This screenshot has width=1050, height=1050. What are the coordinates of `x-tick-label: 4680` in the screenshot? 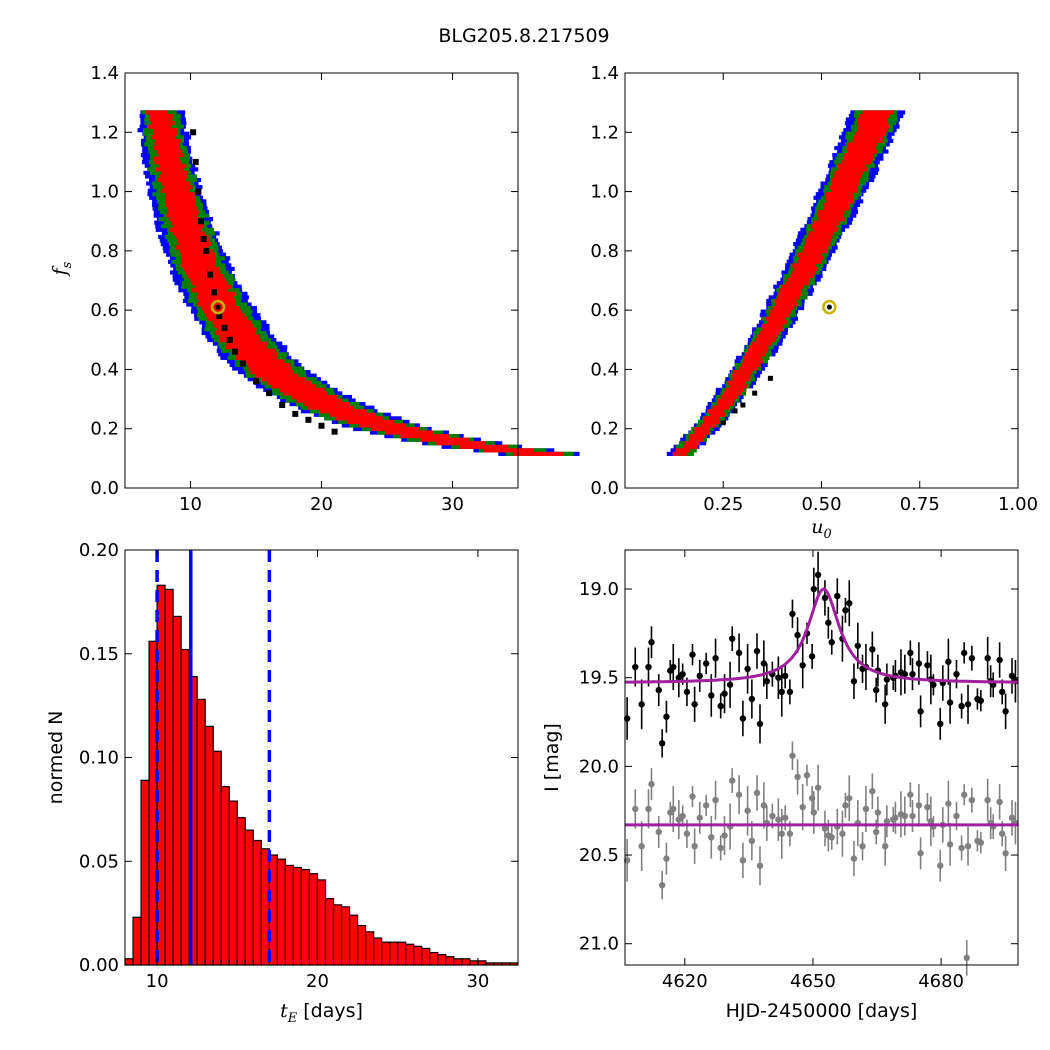 It's located at (941, 981).